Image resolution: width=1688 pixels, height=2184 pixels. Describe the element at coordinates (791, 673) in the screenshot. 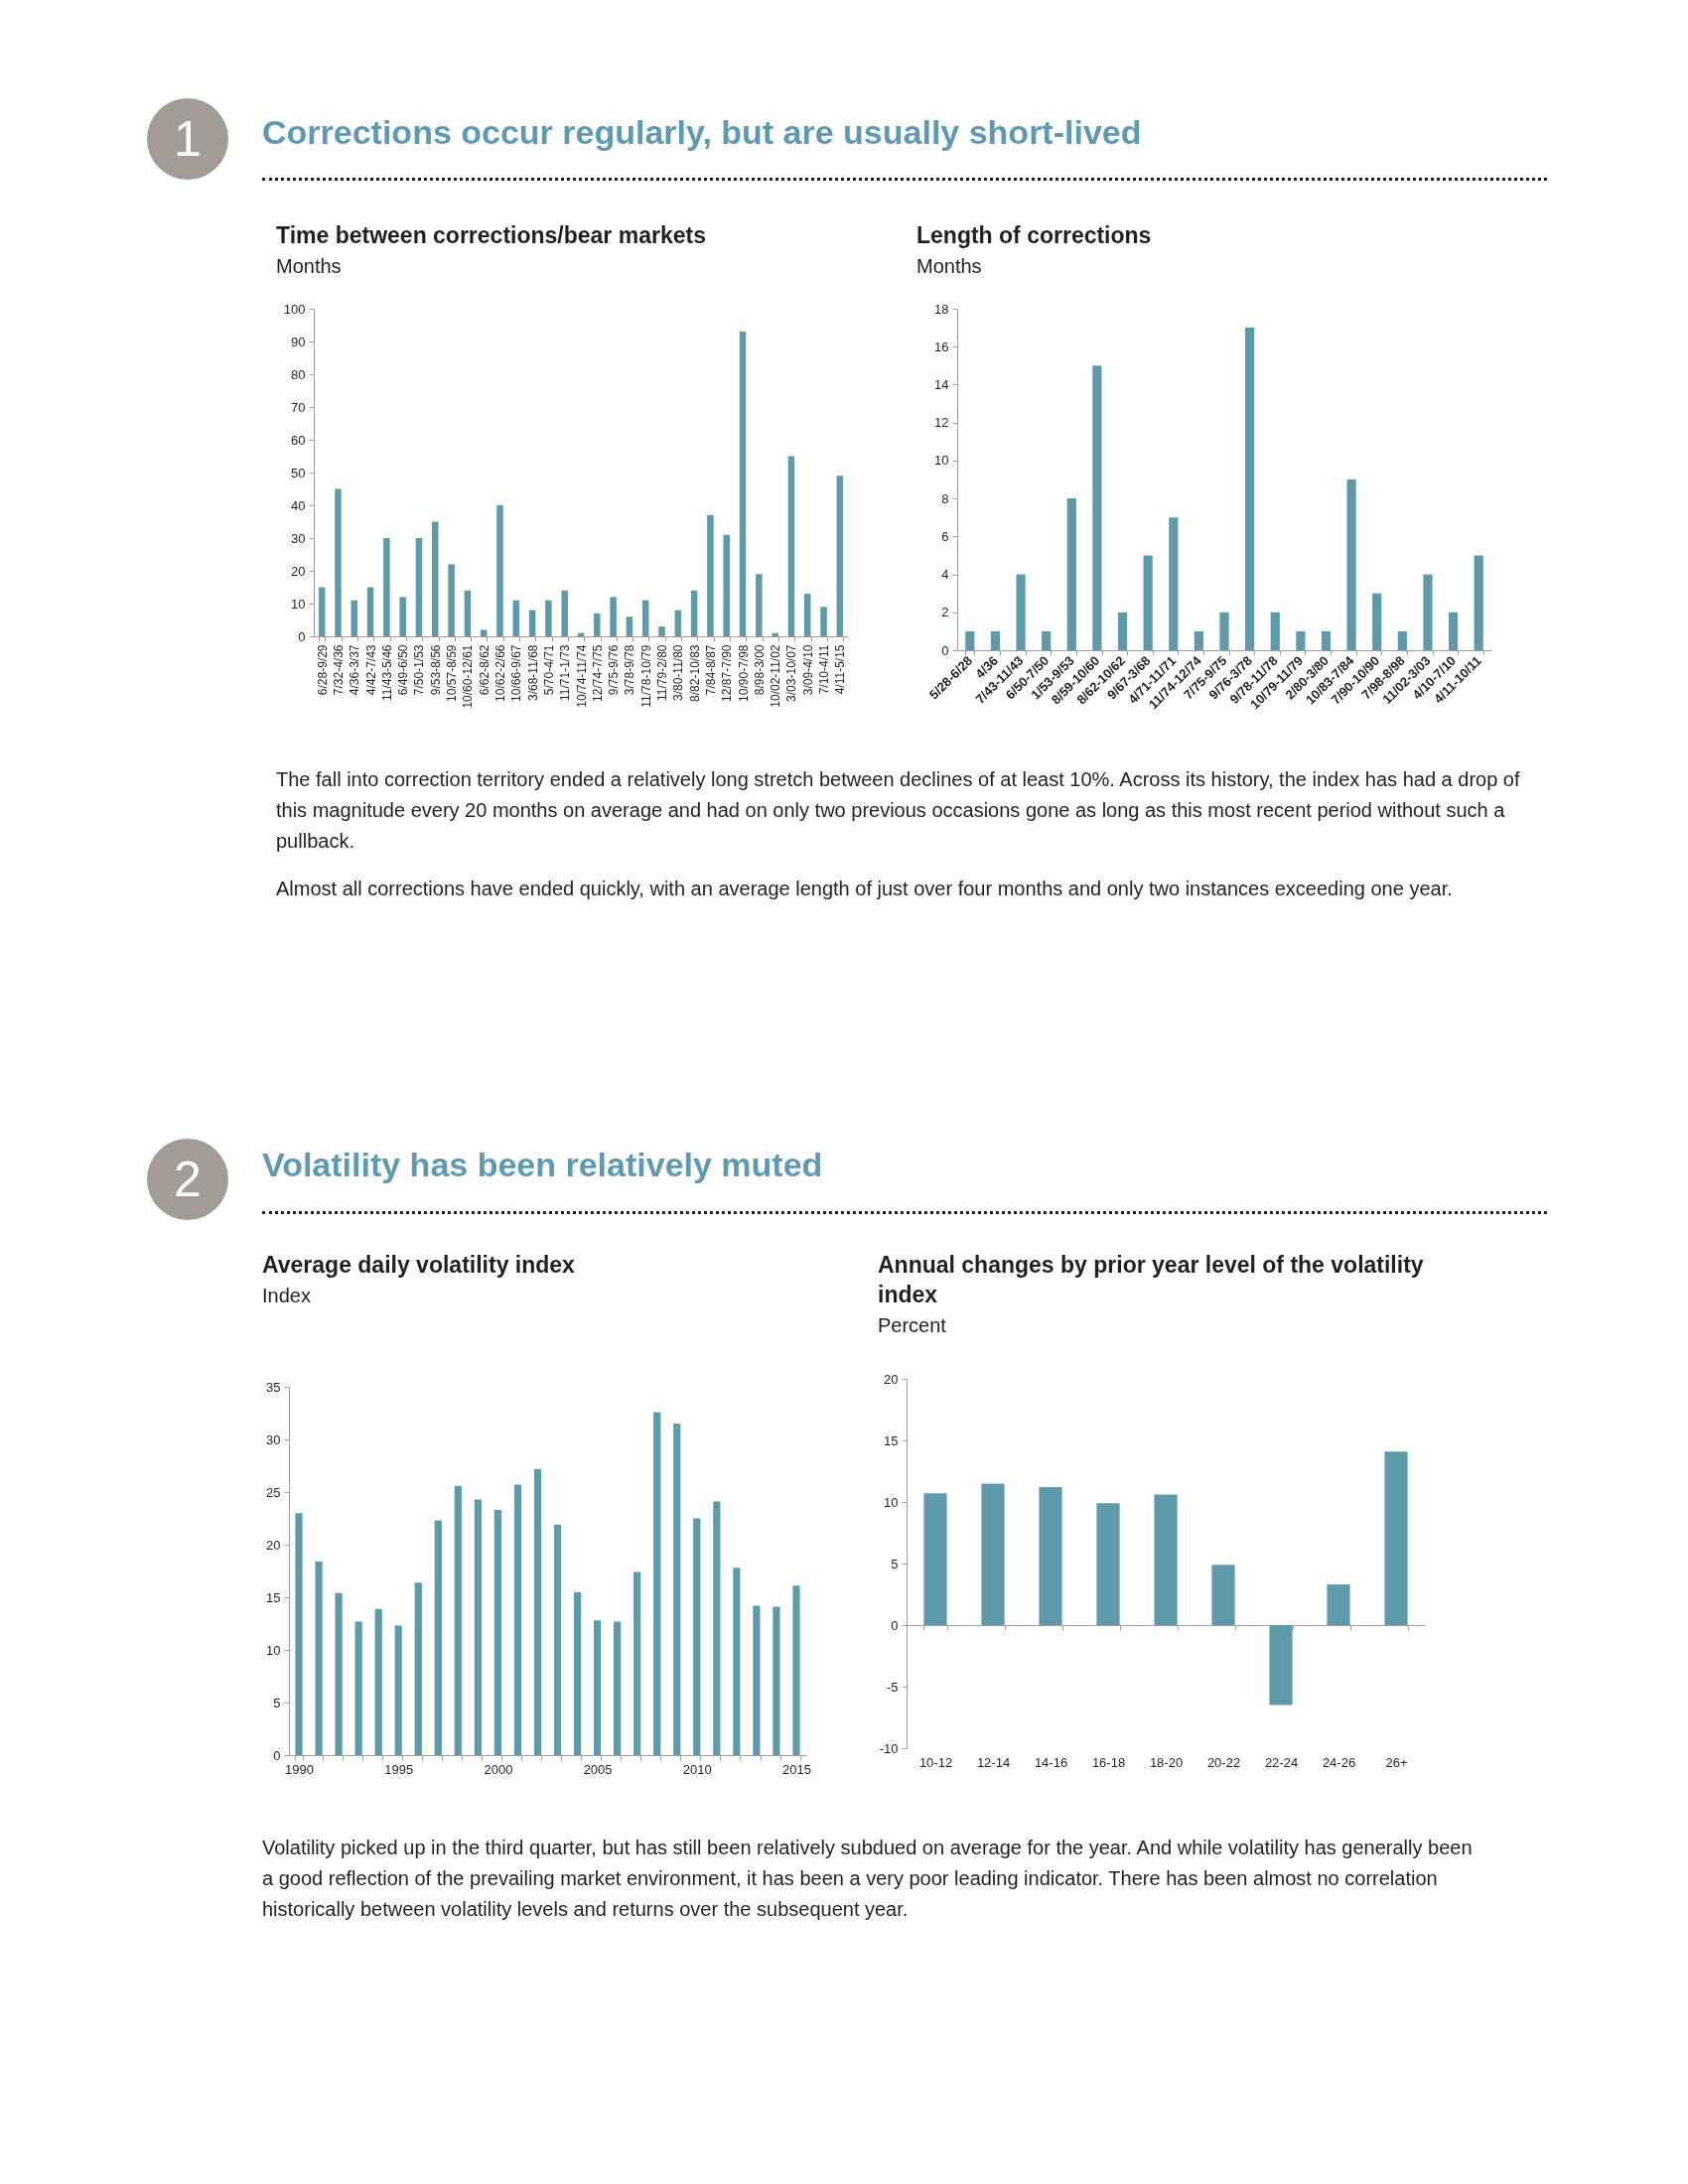

I see `x-tick-label: 3/03-10/07` at that location.